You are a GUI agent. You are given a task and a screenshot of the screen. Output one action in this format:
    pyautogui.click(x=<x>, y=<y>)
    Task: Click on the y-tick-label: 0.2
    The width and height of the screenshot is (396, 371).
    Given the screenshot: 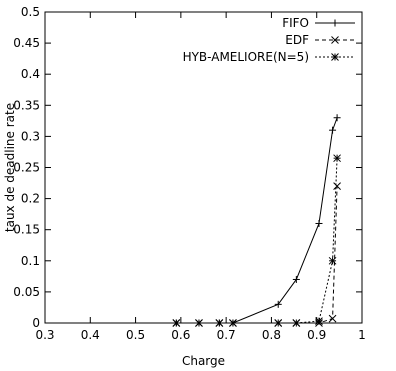 What is the action you would take?
    pyautogui.click(x=30, y=199)
    